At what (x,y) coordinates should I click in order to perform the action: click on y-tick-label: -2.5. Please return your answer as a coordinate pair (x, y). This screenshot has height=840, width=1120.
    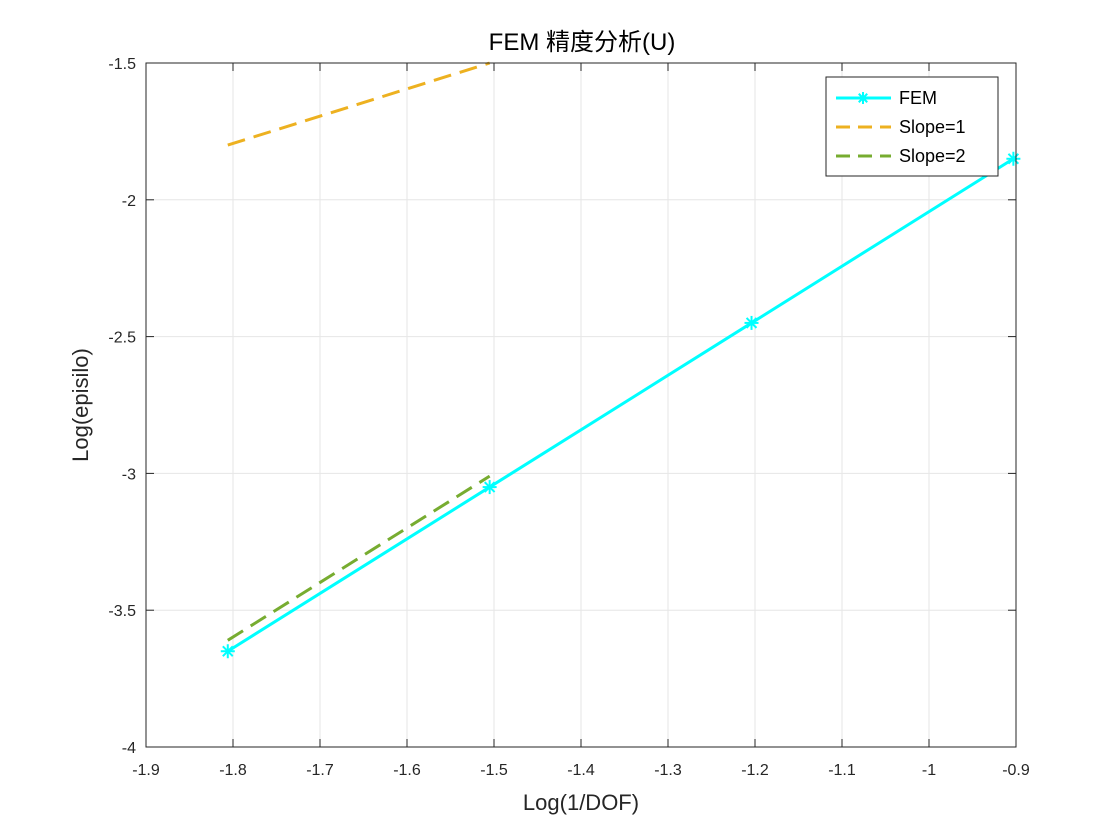
    Looking at the image, I should click on (122, 338).